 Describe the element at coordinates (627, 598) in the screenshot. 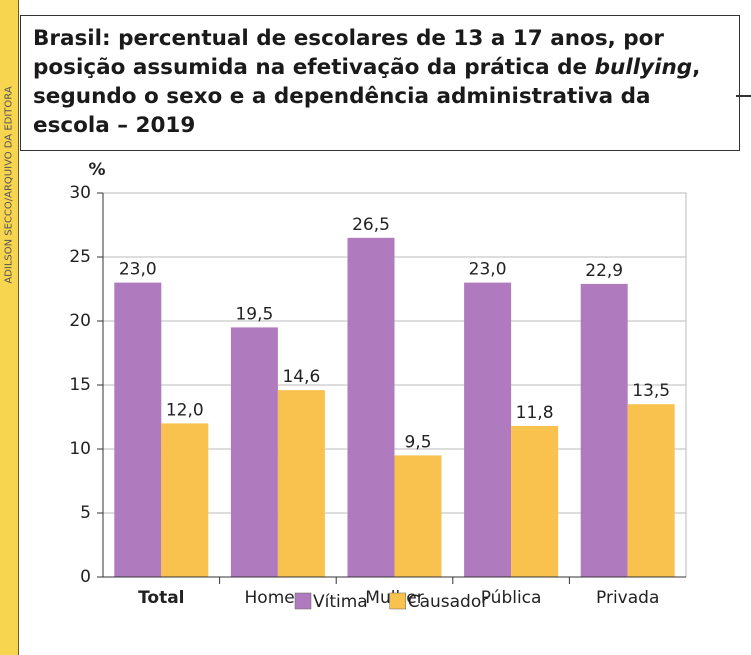

I see `x-tick-label: Privada` at that location.